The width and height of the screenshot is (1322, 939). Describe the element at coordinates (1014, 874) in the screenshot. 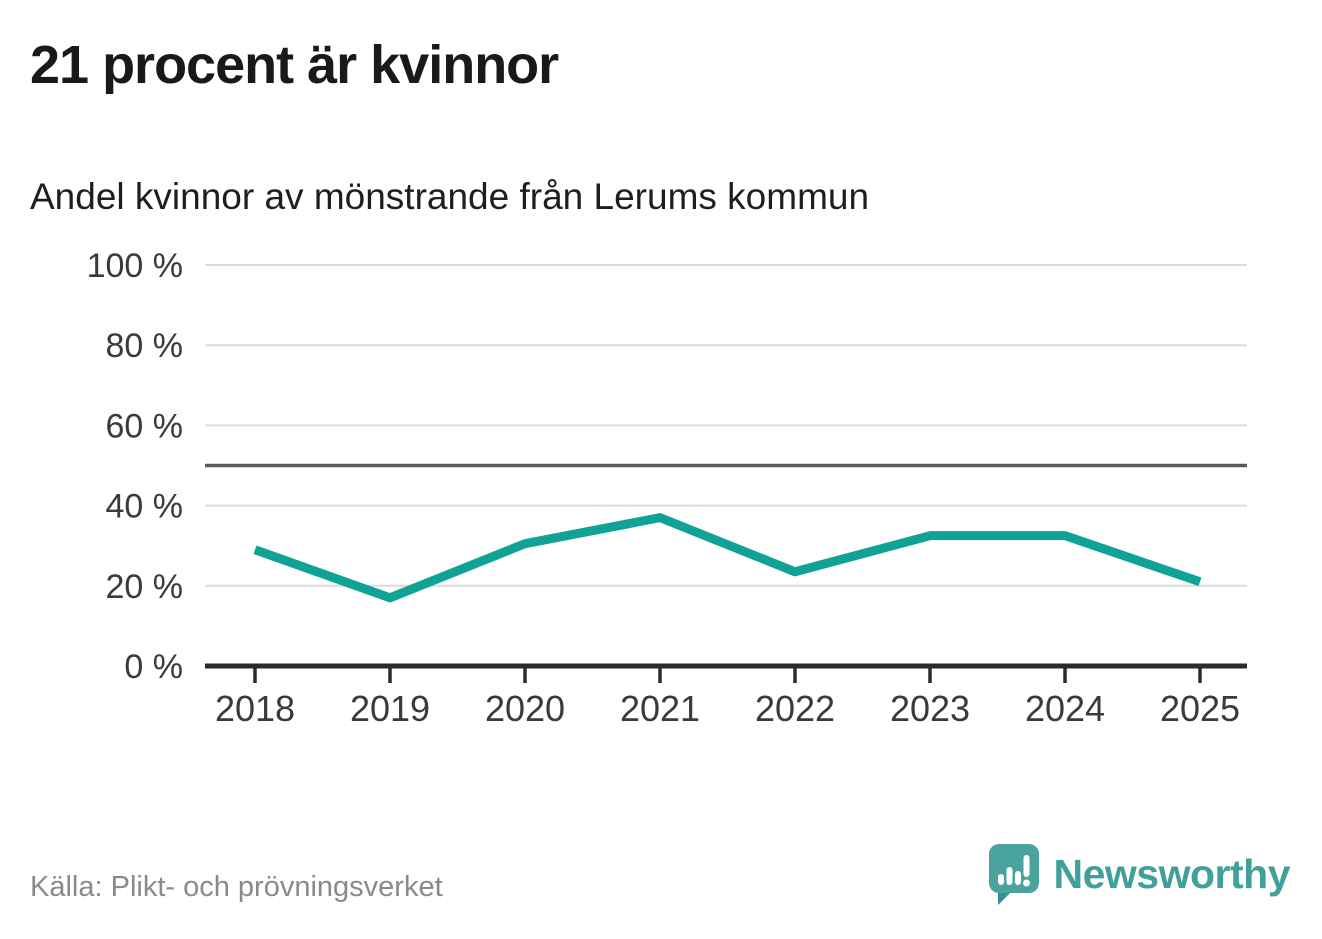

I see `newsworthy-logo-icon` at that location.